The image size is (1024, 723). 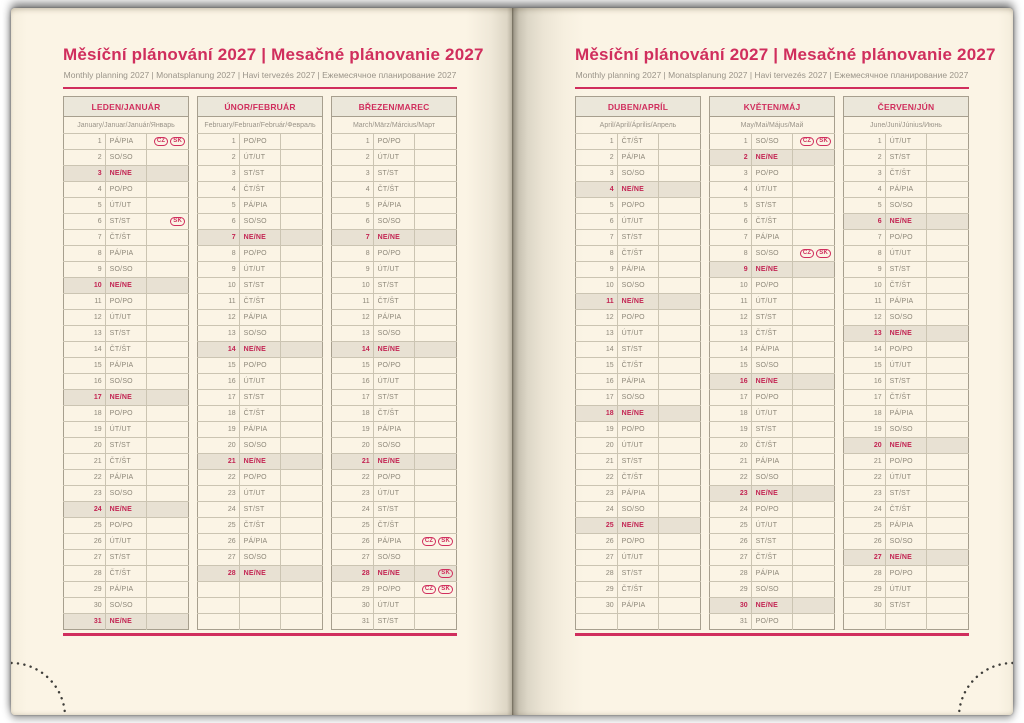 What do you see at coordinates (260, 205) in the screenshot?
I see `day-row: 5 PÁ/PIA` at bounding box center [260, 205].